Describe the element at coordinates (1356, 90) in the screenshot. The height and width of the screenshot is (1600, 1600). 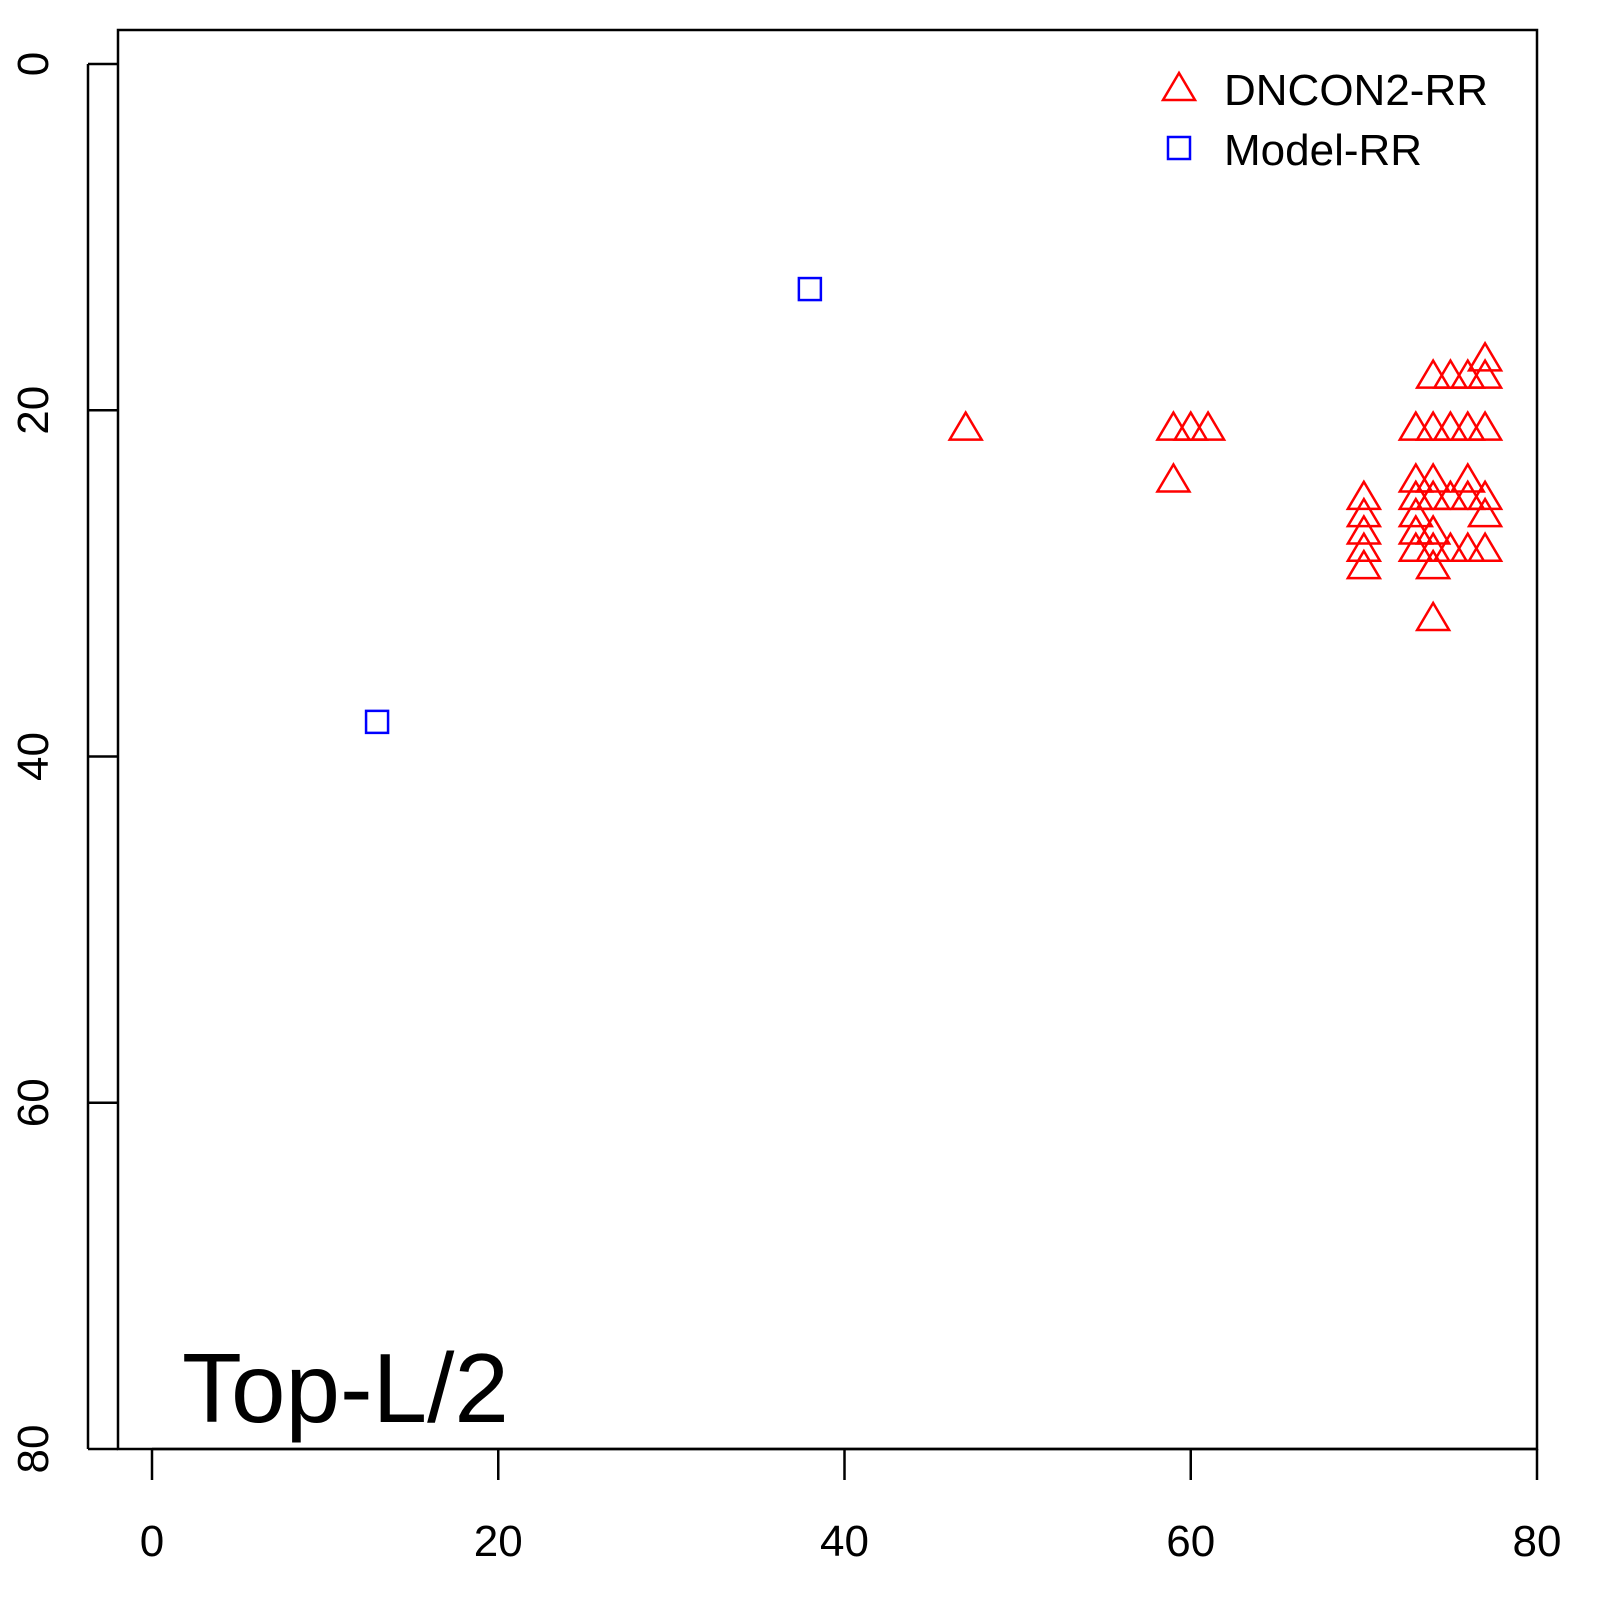
I see `legend-label: DNCON2-RR` at that location.